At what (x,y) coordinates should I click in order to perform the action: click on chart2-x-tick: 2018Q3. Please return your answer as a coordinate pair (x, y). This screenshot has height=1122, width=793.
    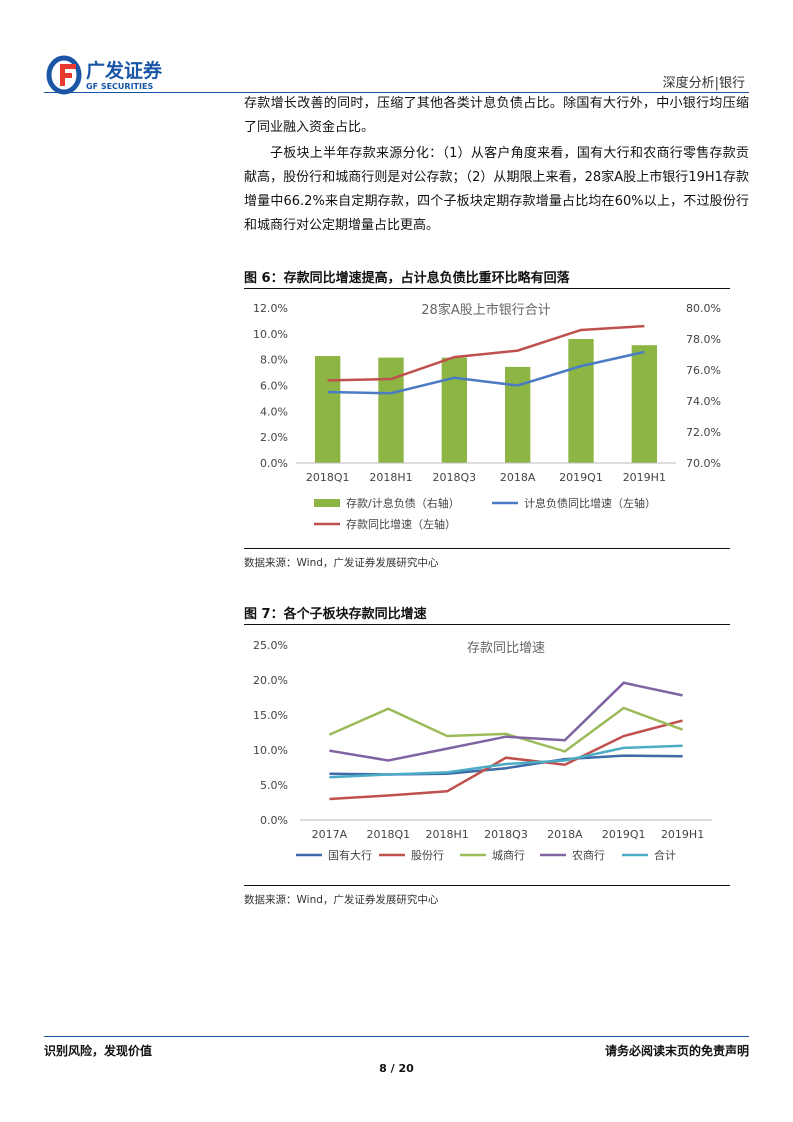
    Looking at the image, I should click on (506, 834).